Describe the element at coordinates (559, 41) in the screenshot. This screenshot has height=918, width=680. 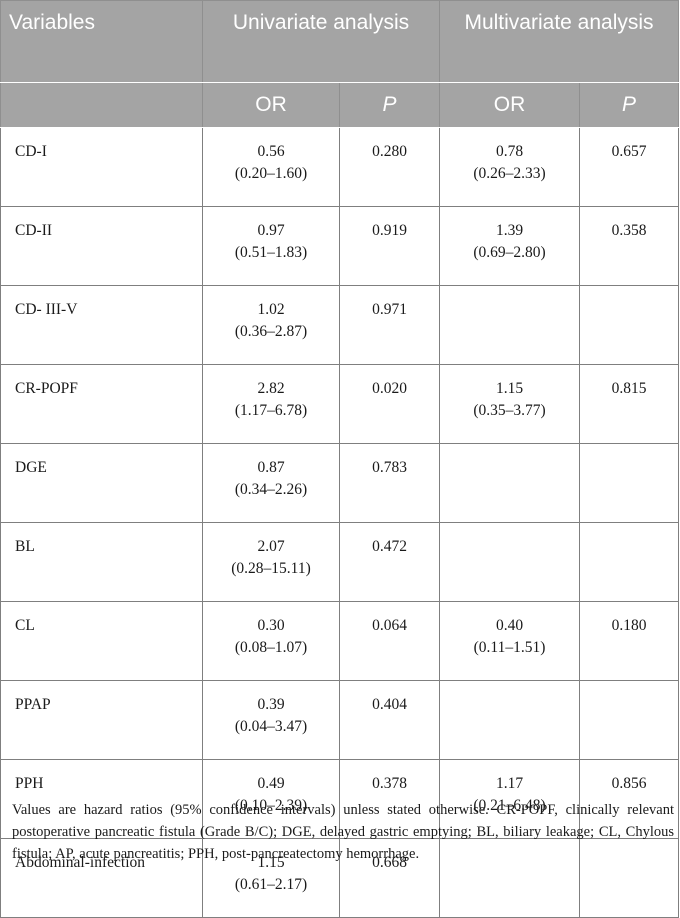
I see `header-multivariate: Multivariate analysis` at that location.